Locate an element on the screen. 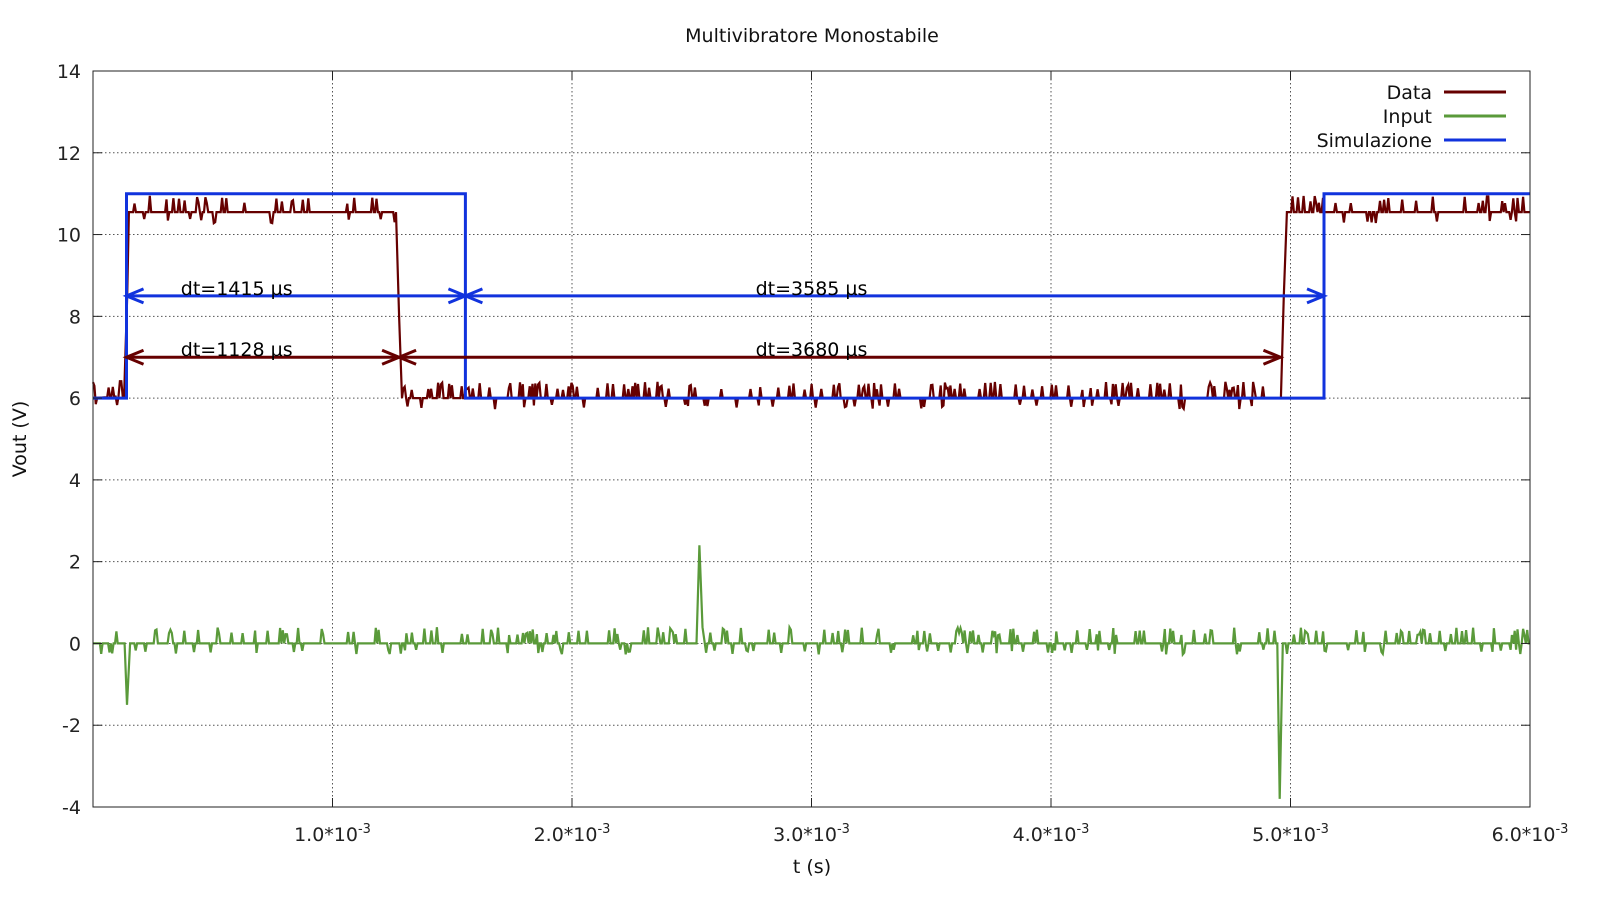 This screenshot has height=900, width=1600. annotation-label: dt=1415 µs is located at coordinates (237, 289).